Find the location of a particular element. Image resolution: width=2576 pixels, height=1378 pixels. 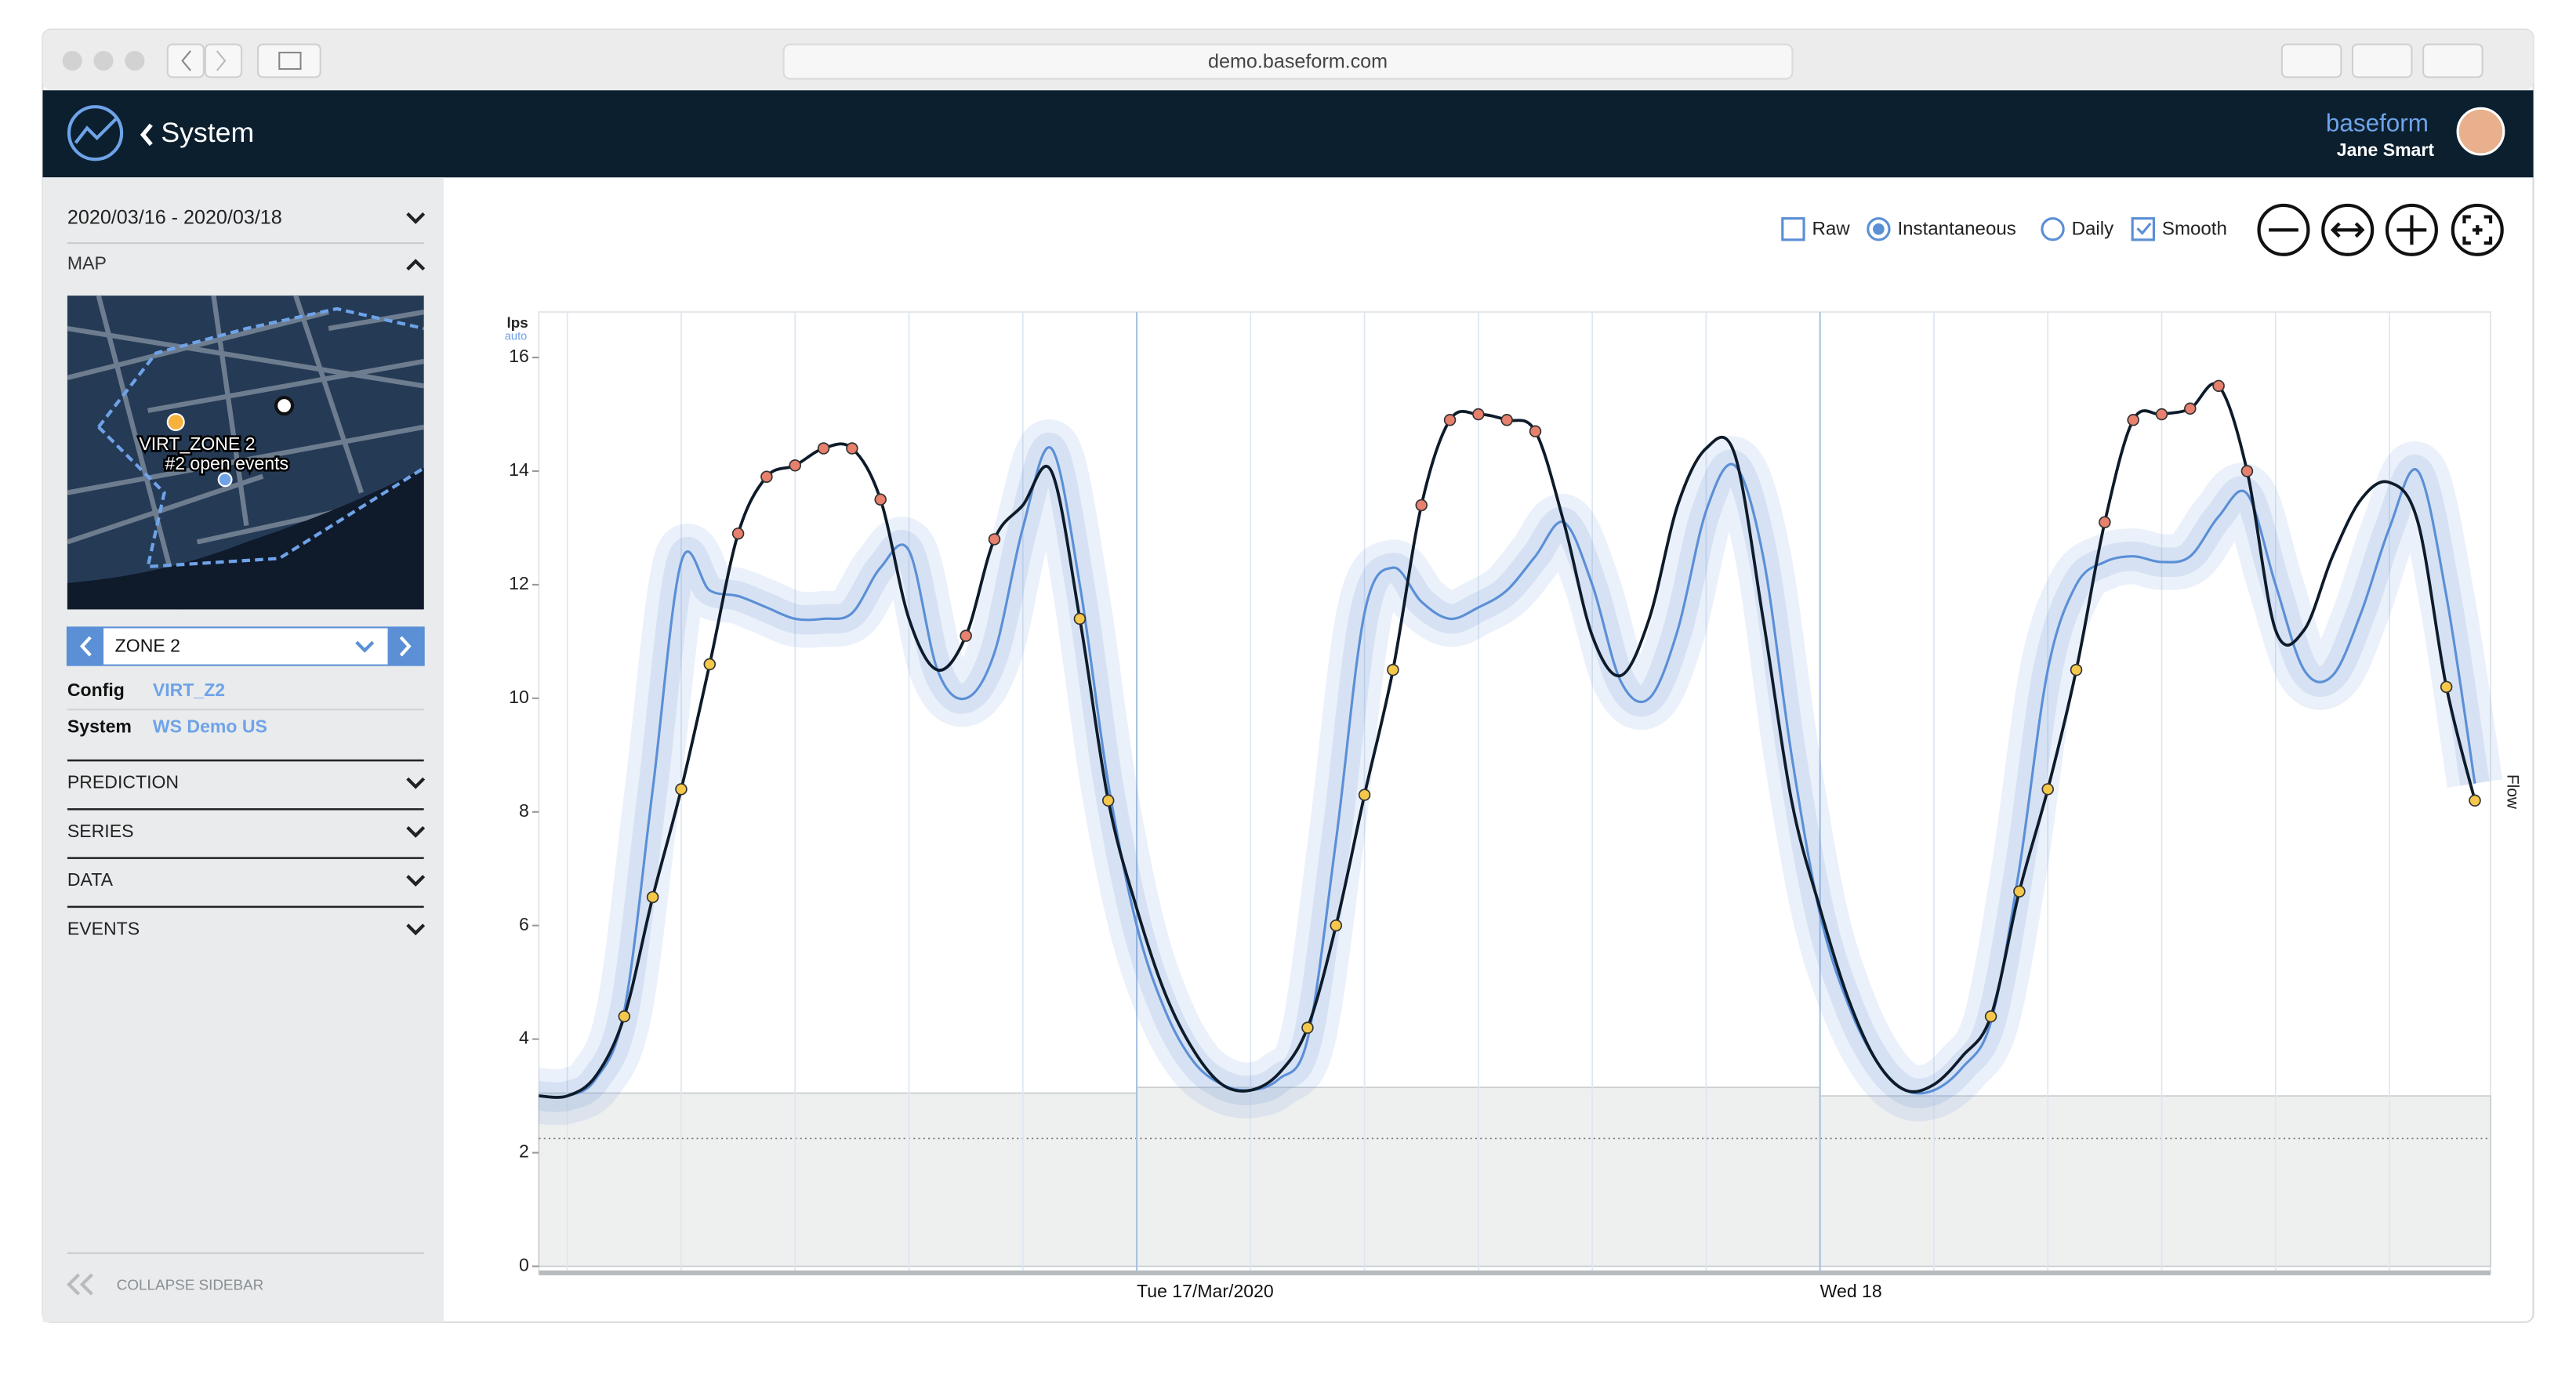

collapse-icon is located at coordinates (80, 1284).